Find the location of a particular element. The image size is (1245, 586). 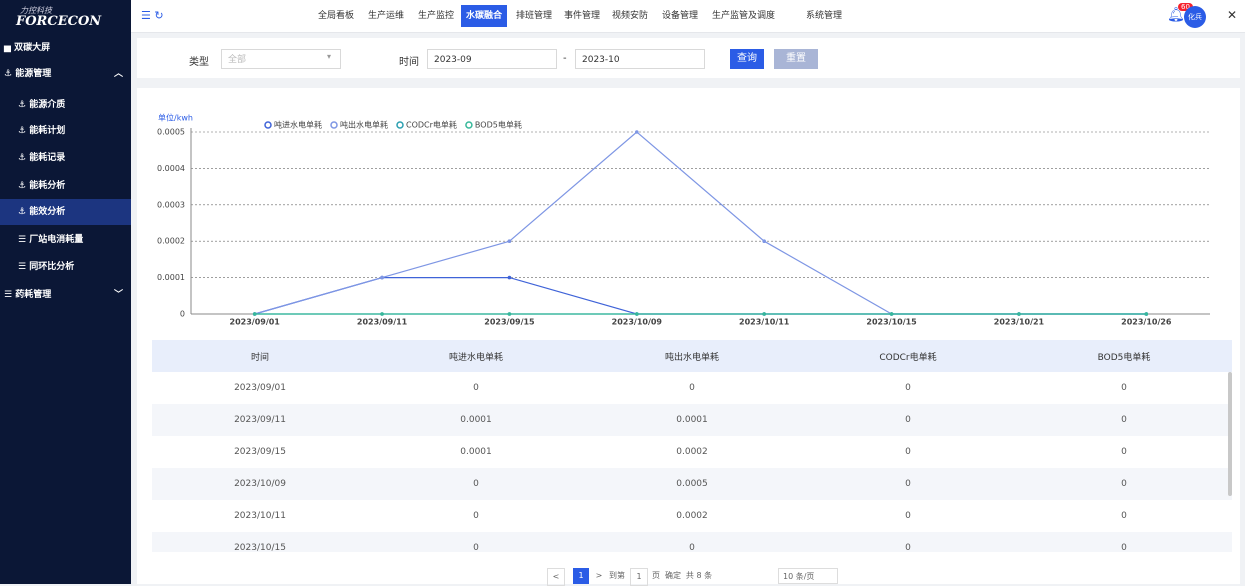

legend-label: CODCr电单耗 is located at coordinates (431, 125).